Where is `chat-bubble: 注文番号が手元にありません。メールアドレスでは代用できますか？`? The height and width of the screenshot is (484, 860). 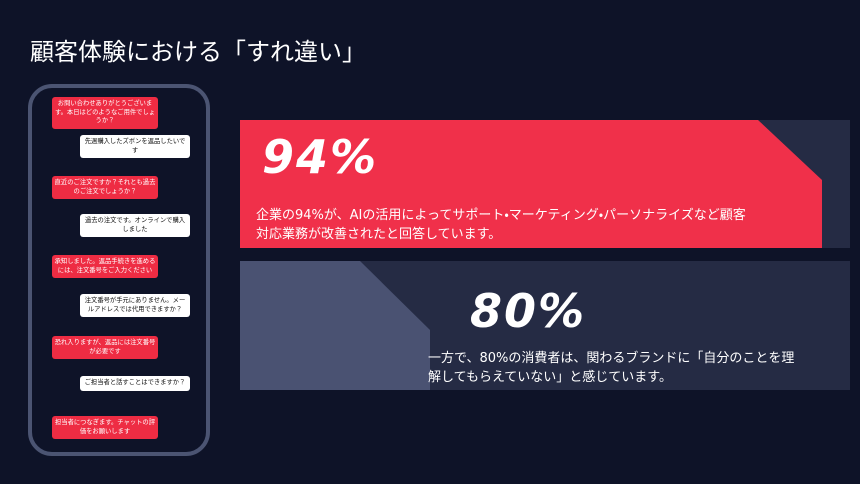
chat-bubble: 注文番号が手元にありません。メールアドレスでは代用できますか？ is located at coordinates (135, 305).